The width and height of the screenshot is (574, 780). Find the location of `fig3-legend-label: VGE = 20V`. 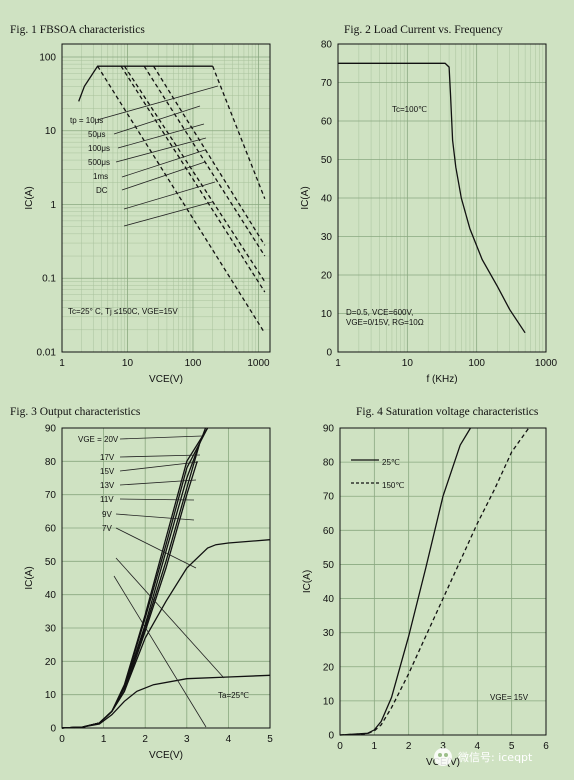

fig3-legend-label: VGE = 20V is located at coordinates (98, 439).